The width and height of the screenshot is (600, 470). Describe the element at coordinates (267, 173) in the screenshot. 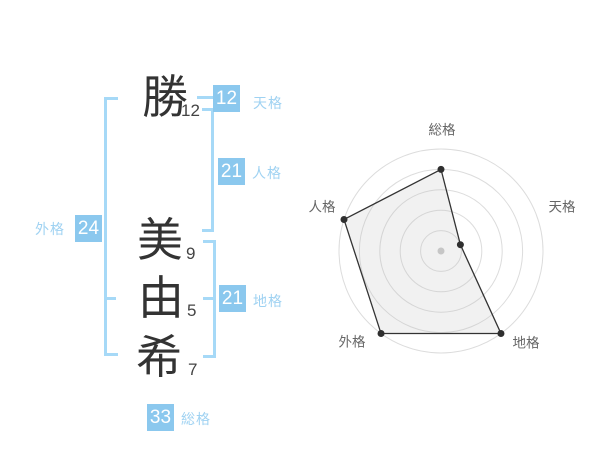

I see `jinkaku-label: 人格` at that location.